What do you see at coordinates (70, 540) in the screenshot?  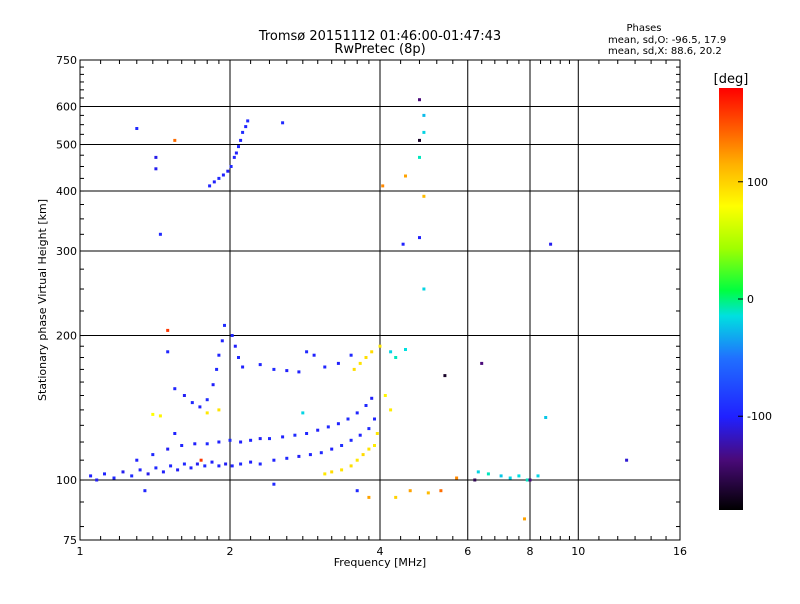 I see `y-tick-label: 75` at bounding box center [70, 540].